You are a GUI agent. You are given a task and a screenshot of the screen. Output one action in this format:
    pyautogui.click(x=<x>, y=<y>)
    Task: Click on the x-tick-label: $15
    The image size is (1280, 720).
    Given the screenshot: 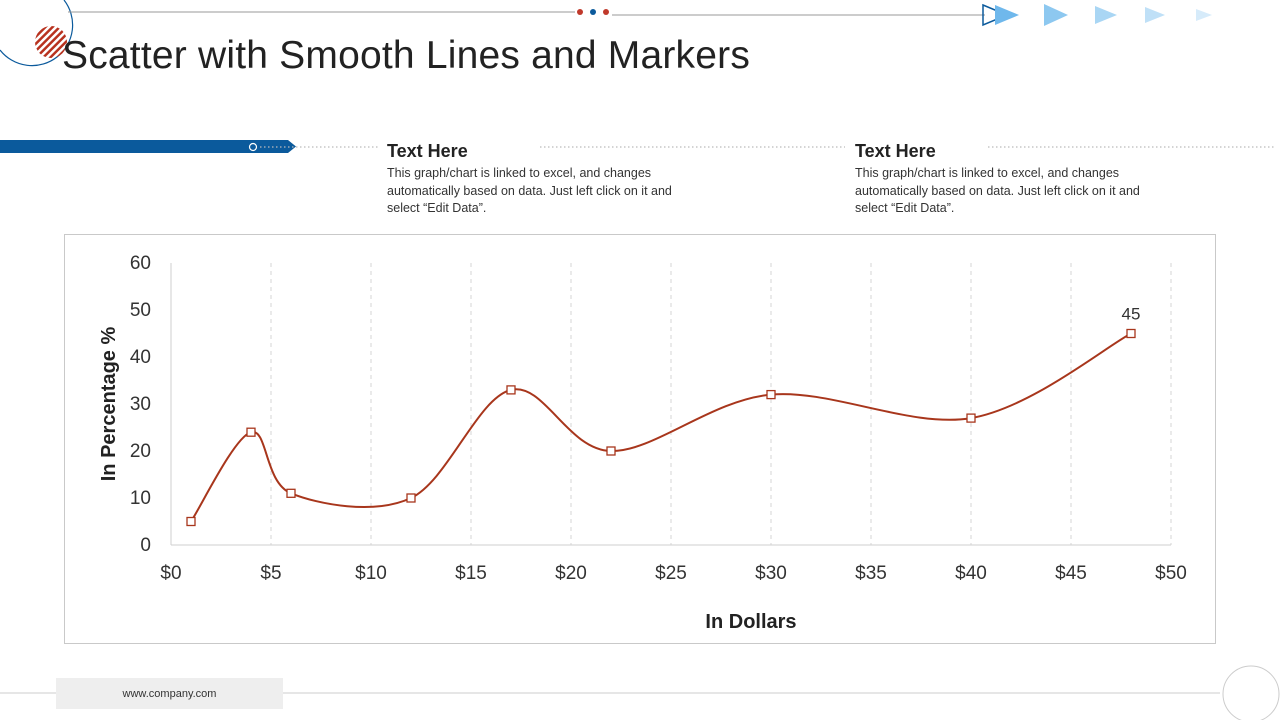 What is the action you would take?
    pyautogui.click(x=471, y=573)
    